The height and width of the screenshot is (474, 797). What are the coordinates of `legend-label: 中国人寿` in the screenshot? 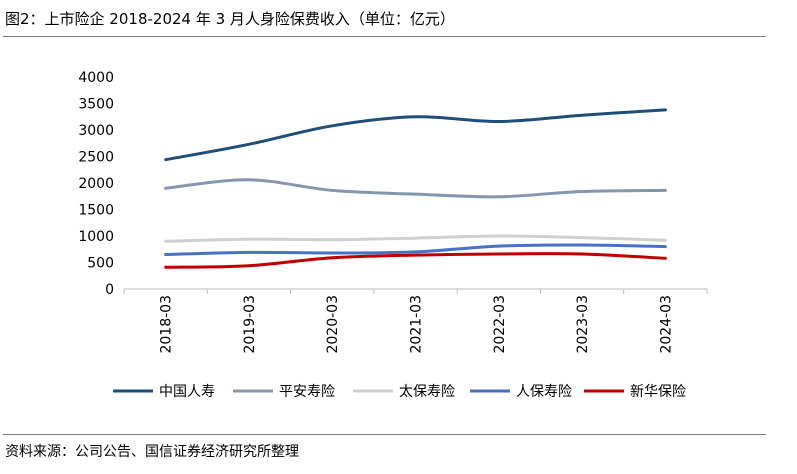 It's located at (187, 391).